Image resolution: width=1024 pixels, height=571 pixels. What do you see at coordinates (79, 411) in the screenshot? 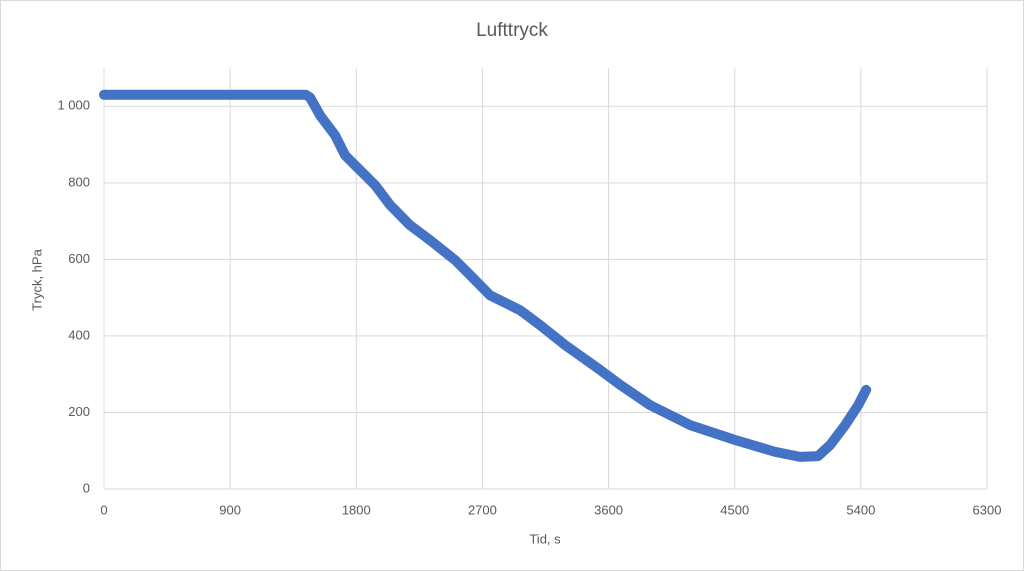
I see `y-tick-label: 200` at bounding box center [79, 411].